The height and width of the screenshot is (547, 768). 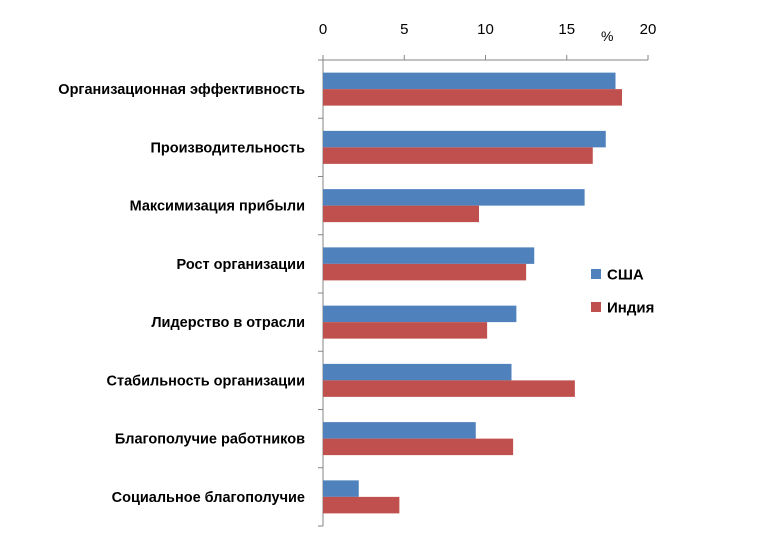 I want to click on x-tick-label: 5, so click(x=404, y=29).